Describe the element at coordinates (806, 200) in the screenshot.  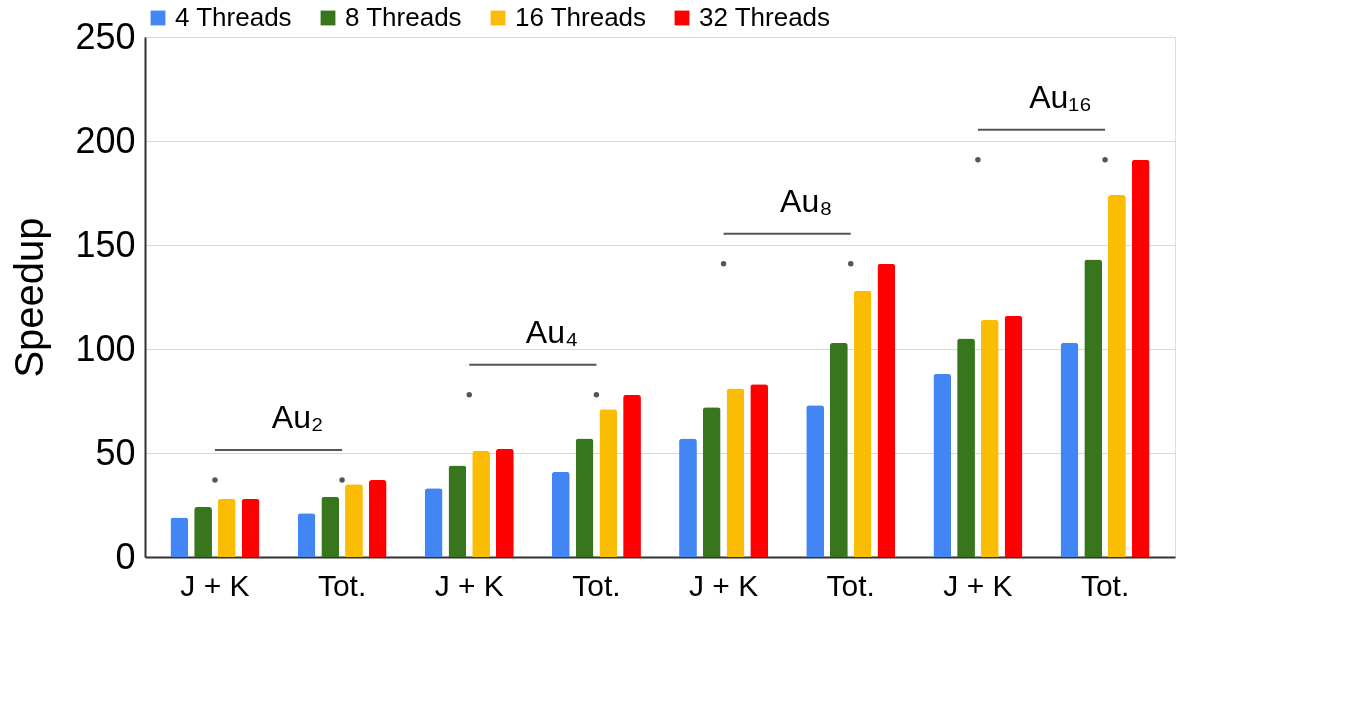
I see `annotation: Au₈` at that location.